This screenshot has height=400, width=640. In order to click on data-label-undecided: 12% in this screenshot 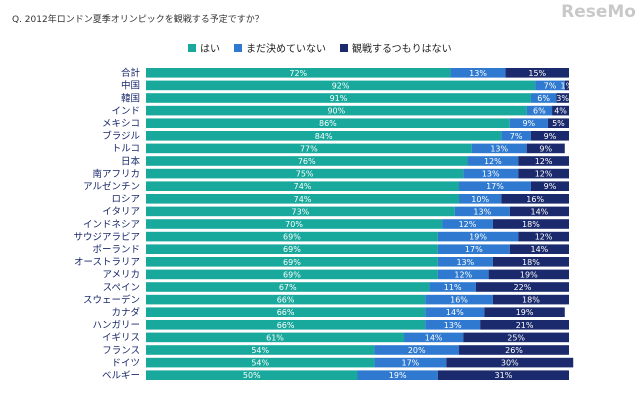, I will do `click(493, 161)`.